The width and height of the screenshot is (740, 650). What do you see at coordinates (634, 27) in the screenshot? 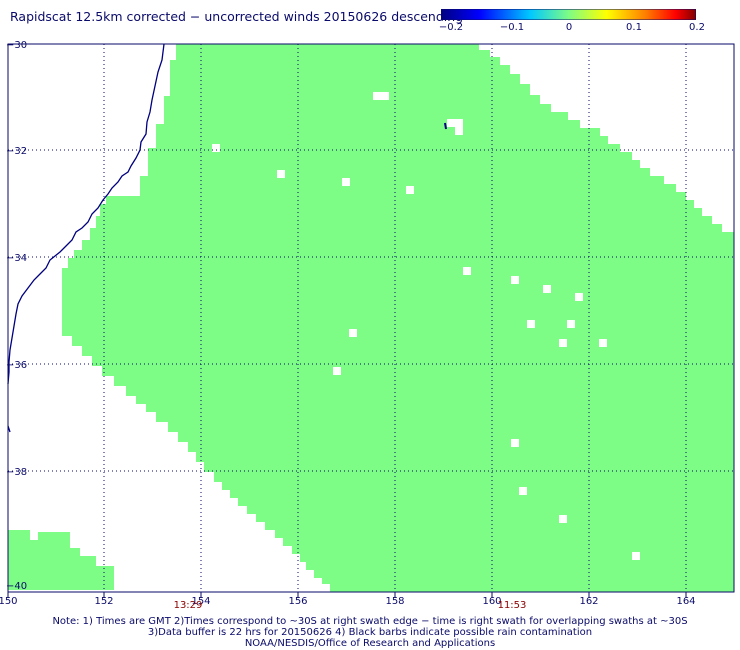
I see `colorbar-label-pos: 0.1` at bounding box center [634, 27].